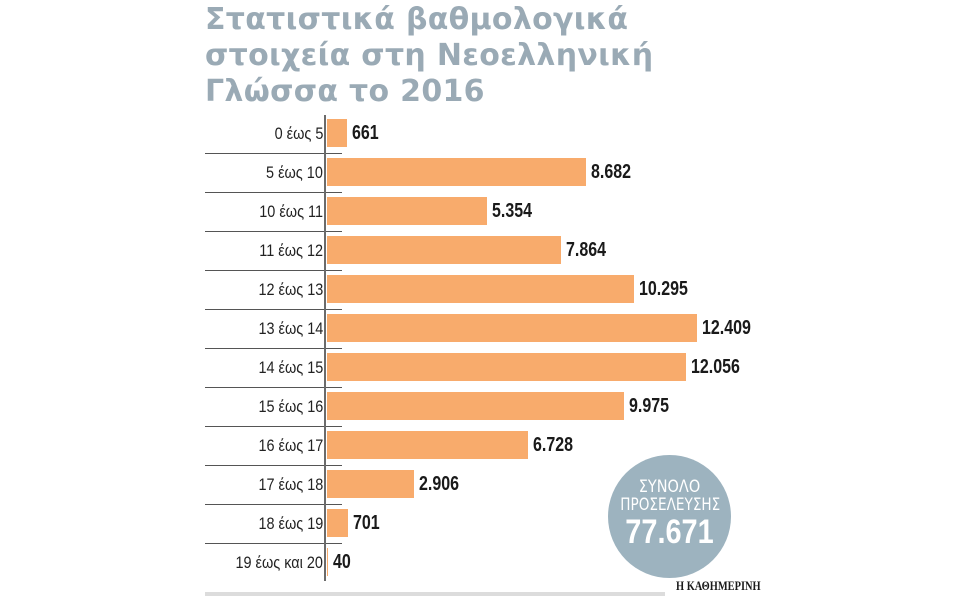 The image size is (958, 598). Describe the element at coordinates (670, 505) in the screenshot. I see `total-label-line-2: ΠΡΟΣΕΛΕΥΣΗΣ` at that location.